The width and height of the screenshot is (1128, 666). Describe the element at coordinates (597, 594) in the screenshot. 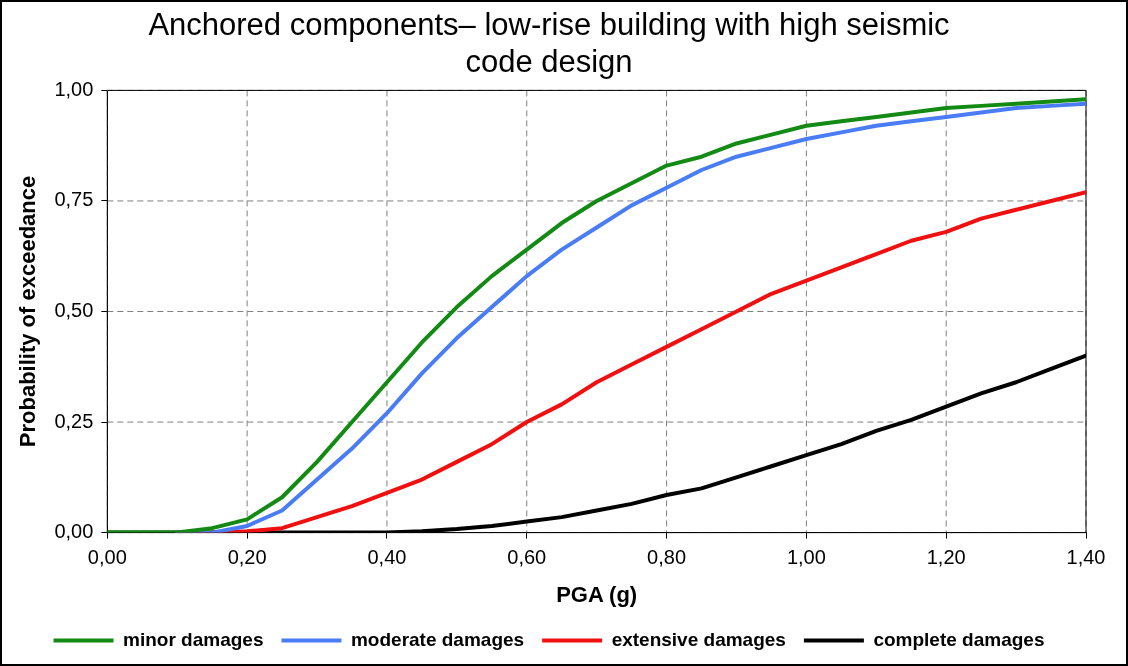

I see `x-axis-title: PGA (g)` at that location.